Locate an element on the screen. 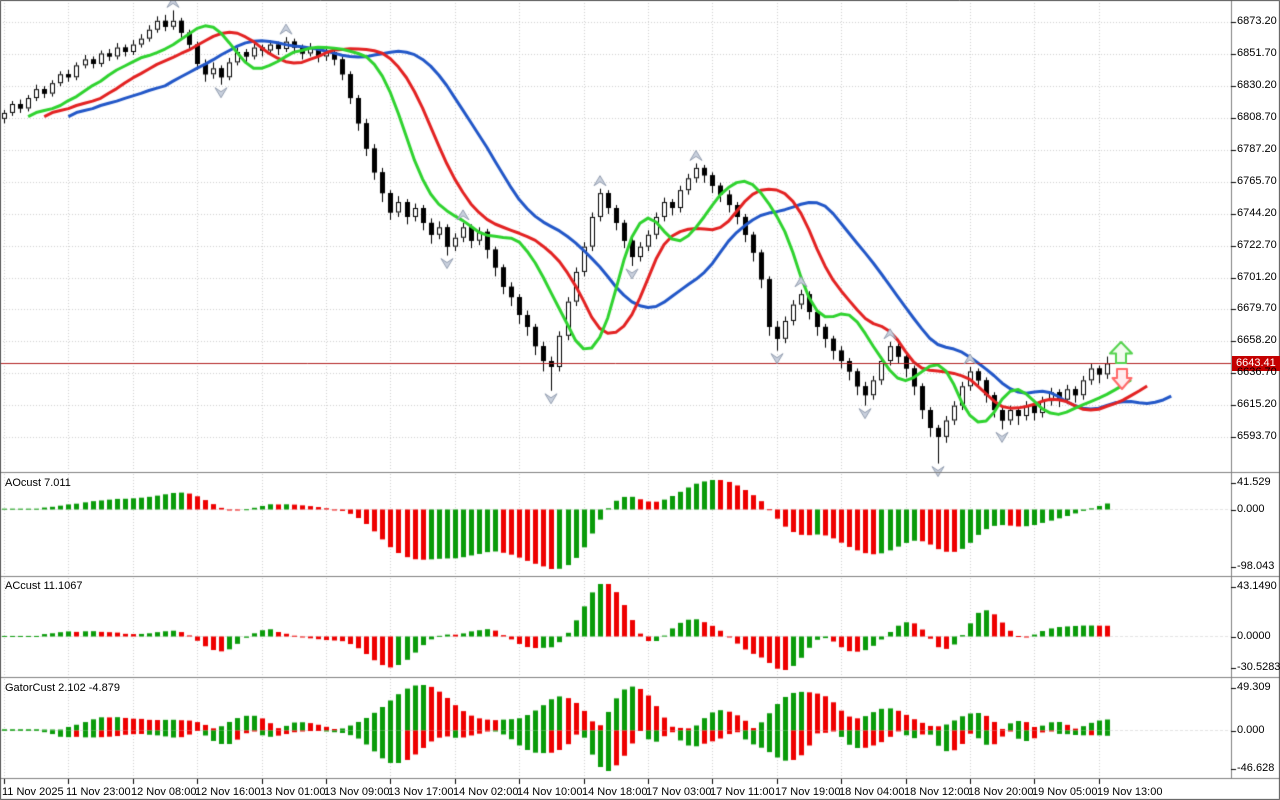  gator-tick-bottom: -46.628 is located at coordinates (1256, 768).